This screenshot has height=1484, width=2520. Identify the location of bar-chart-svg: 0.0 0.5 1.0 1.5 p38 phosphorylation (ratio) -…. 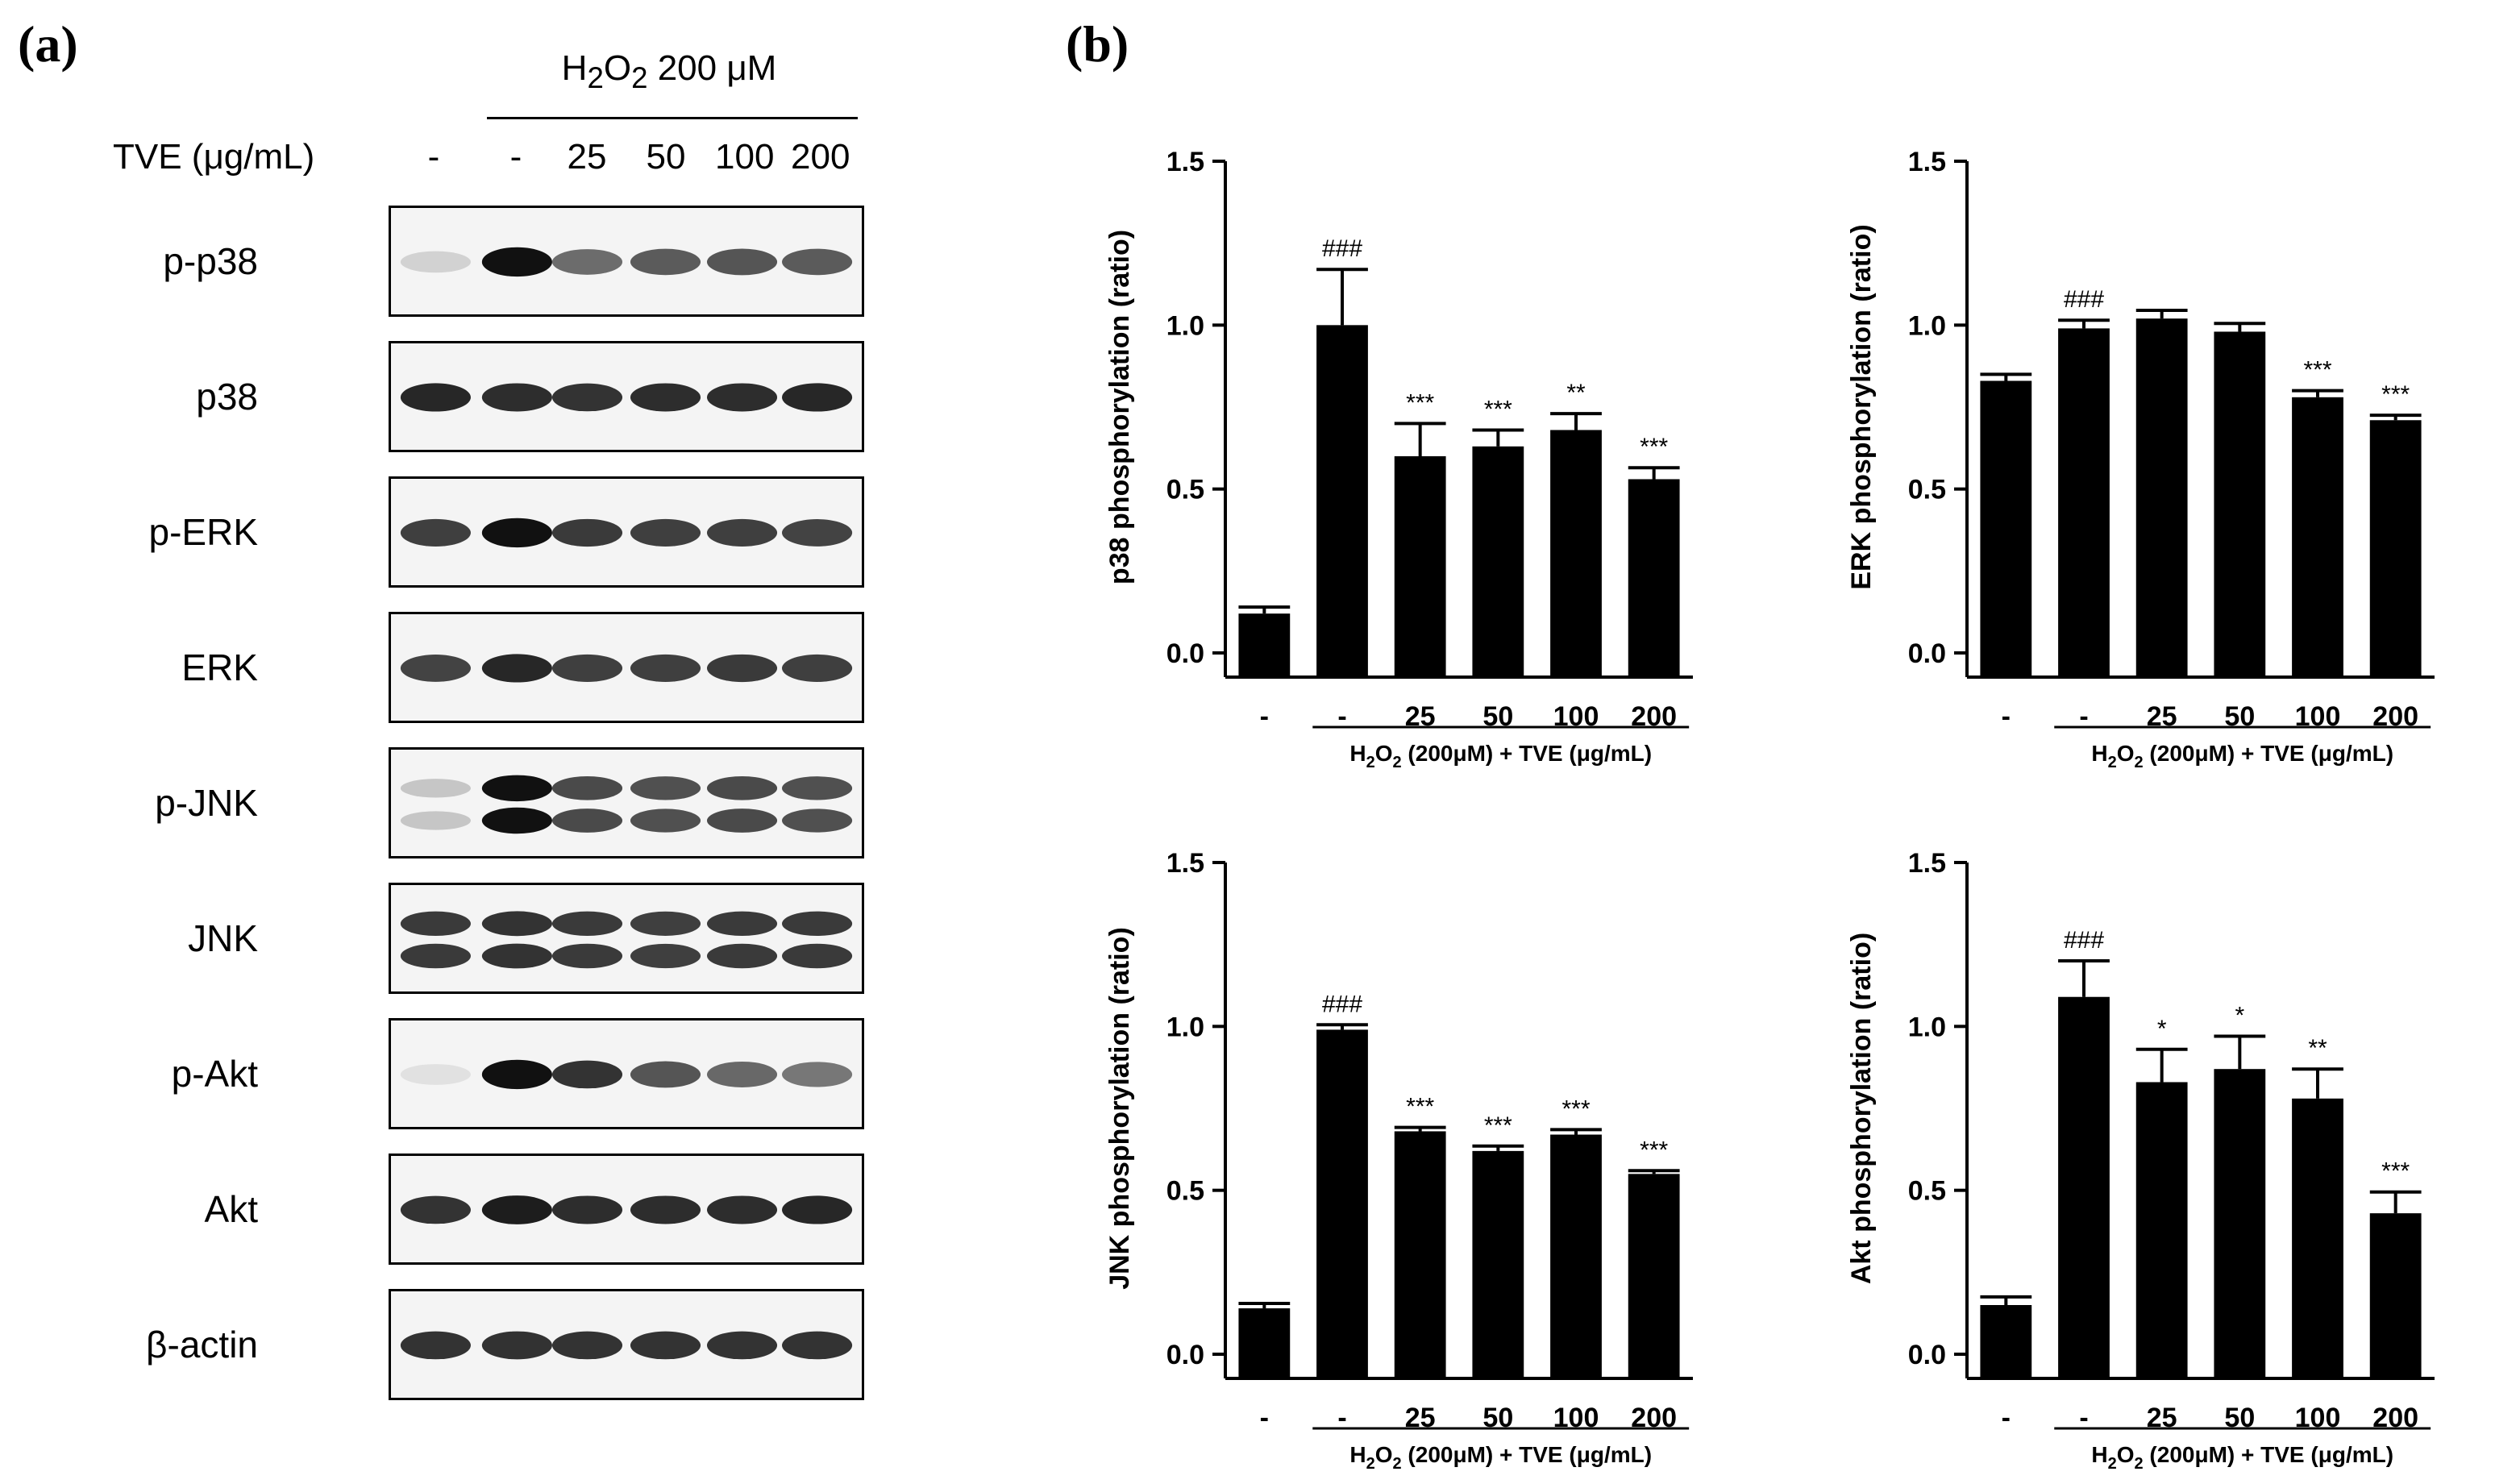
(1398, 459).